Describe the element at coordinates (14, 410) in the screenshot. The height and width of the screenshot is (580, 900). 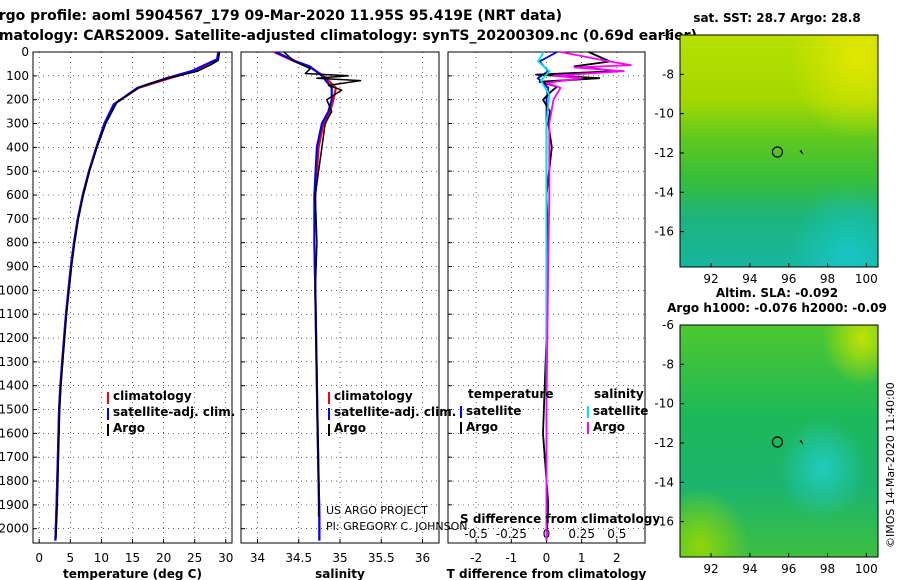
I see `y-tick-label: 1500` at that location.